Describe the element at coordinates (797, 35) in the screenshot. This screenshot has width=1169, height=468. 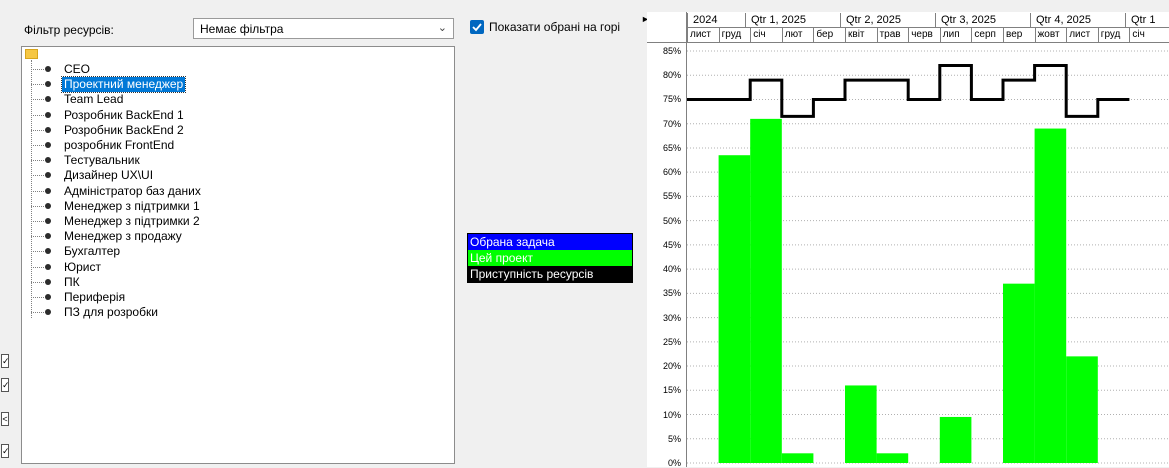
I see `timescale-month: лют` at that location.